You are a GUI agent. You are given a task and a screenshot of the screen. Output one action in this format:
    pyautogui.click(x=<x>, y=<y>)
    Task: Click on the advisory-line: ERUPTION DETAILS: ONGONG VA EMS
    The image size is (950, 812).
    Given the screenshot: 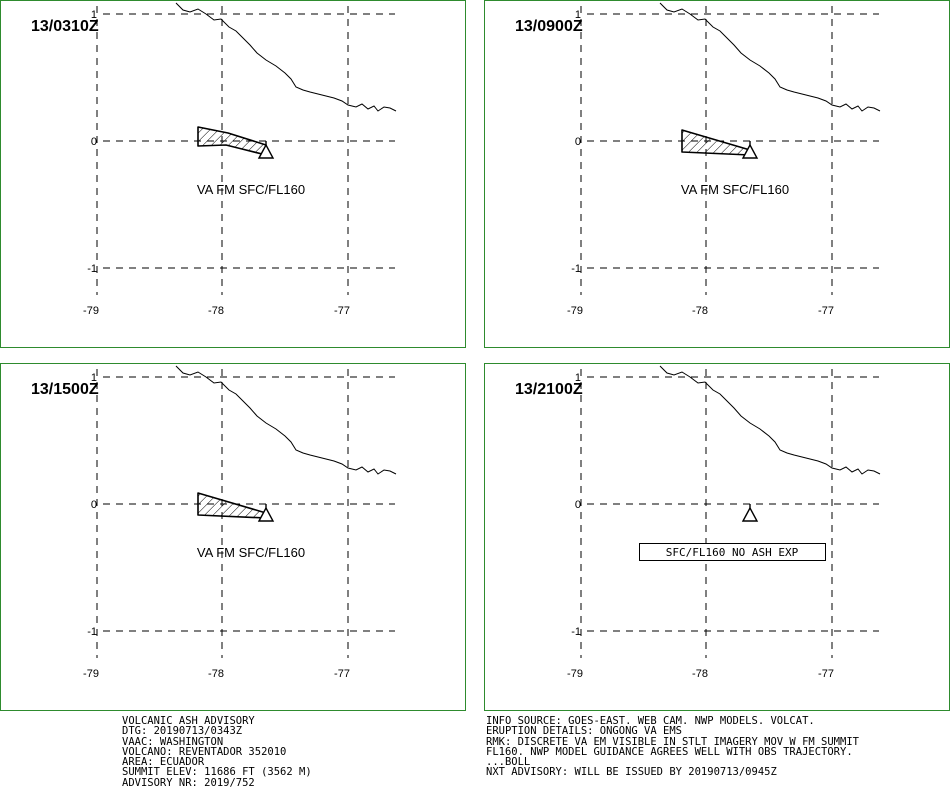 What is the action you would take?
    pyautogui.click(x=584, y=731)
    